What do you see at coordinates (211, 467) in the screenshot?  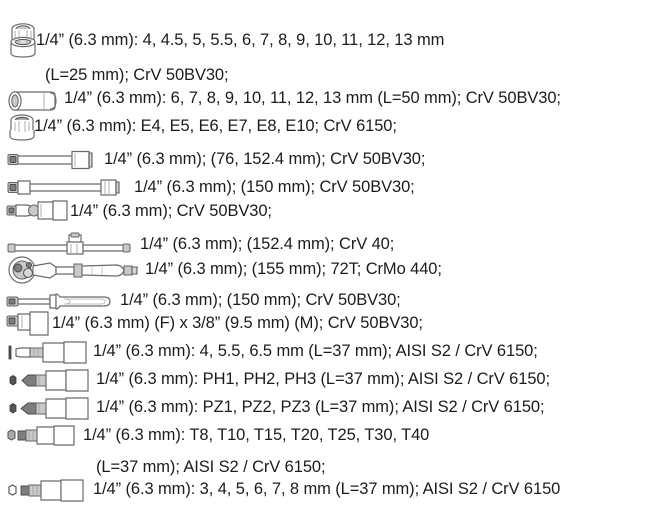 I see `item-text-continuation: (L=37 mm); AISI S2 / CrV 6150;` at bounding box center [211, 467].